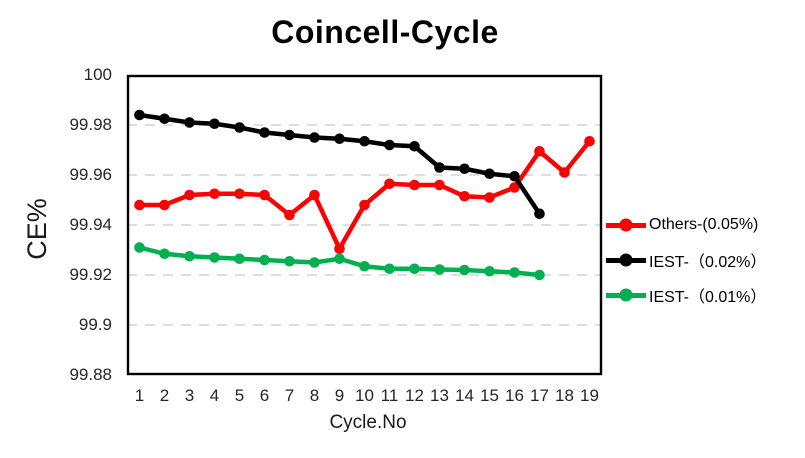 The image size is (805, 458). What do you see at coordinates (164, 205) in the screenshot?
I see `data-point-s0-x2` at bounding box center [164, 205].